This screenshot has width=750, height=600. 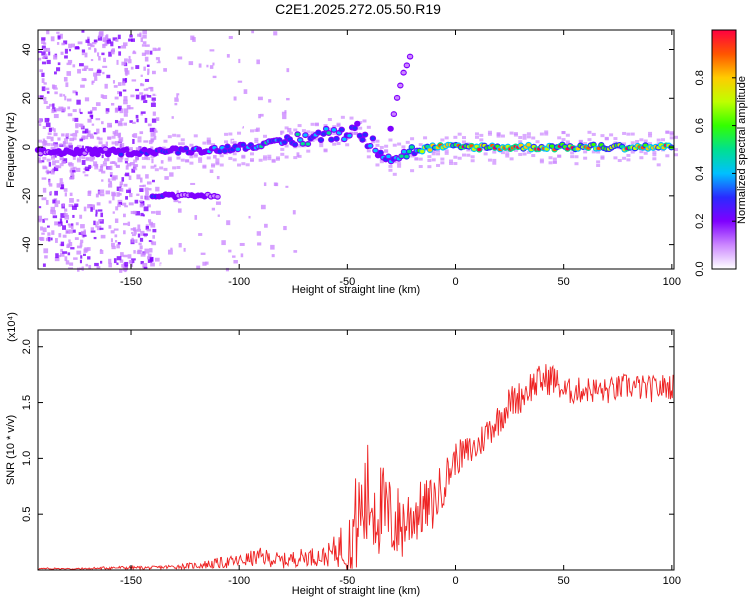 What do you see at coordinates (27, 402) in the screenshot?
I see `snr-y-tick-label: 1.5` at bounding box center [27, 402].